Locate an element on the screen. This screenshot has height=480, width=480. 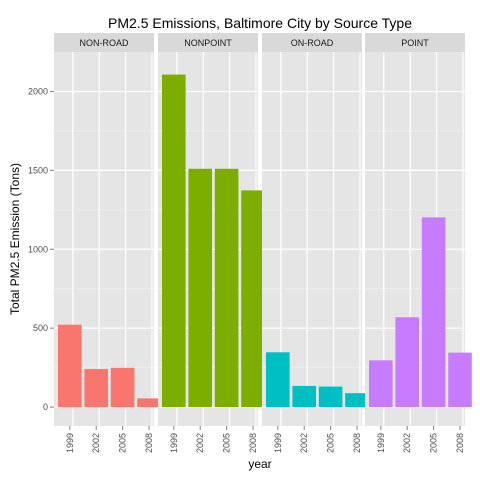
x-axis-title: year is located at coordinates (259, 464).